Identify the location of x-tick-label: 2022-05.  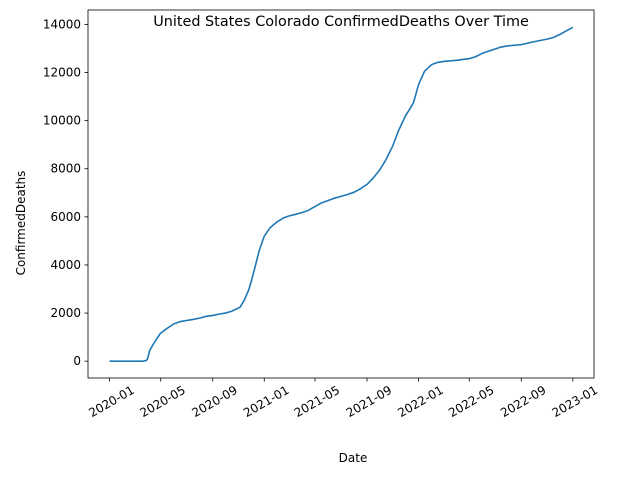
(471, 401).